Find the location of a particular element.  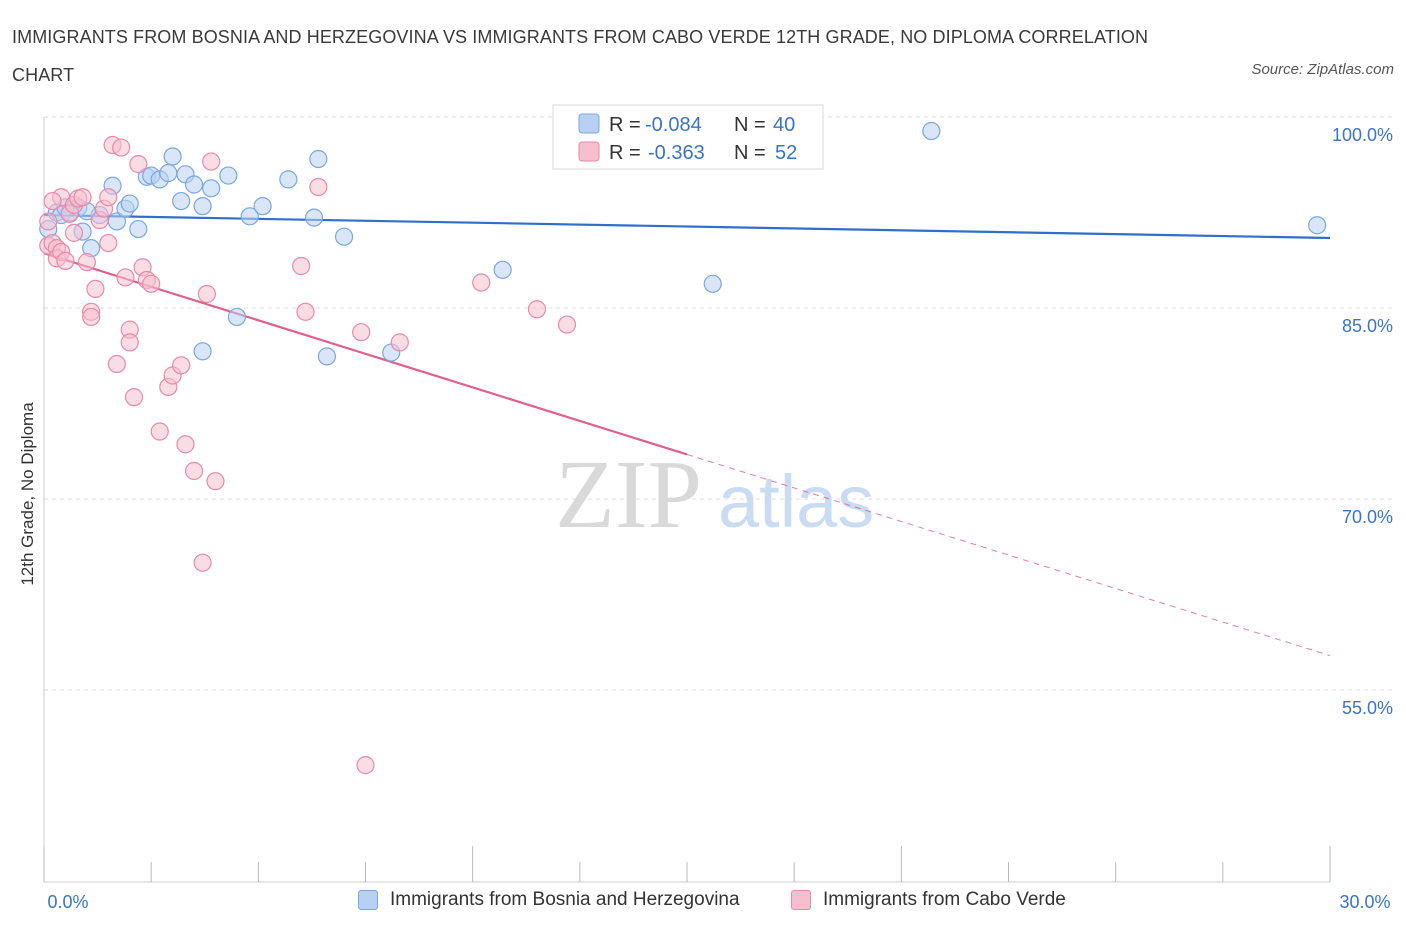

watermark: ZIP atlas is located at coordinates (714, 495).